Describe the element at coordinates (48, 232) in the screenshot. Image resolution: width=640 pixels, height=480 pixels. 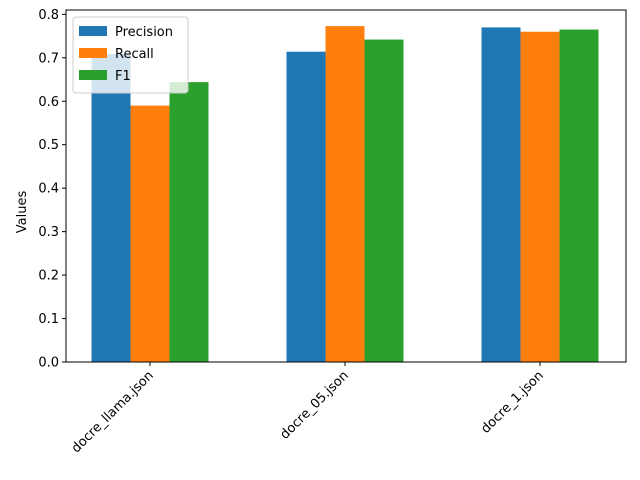
I see `y-tick-label-3: 0.3` at that location.